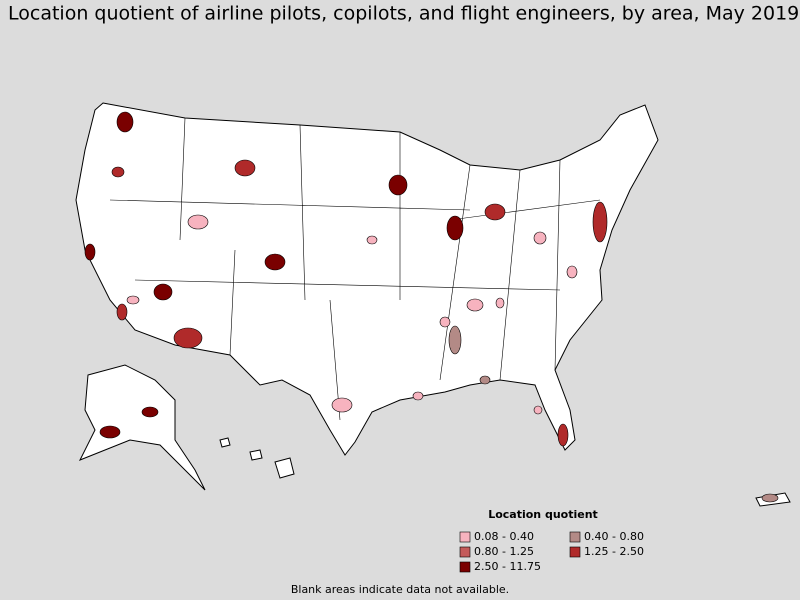 This screenshot has width=800, height=600. Describe the element at coordinates (504, 551) in the screenshot. I see `legend-label: 0.80 - 1.25` at that location.